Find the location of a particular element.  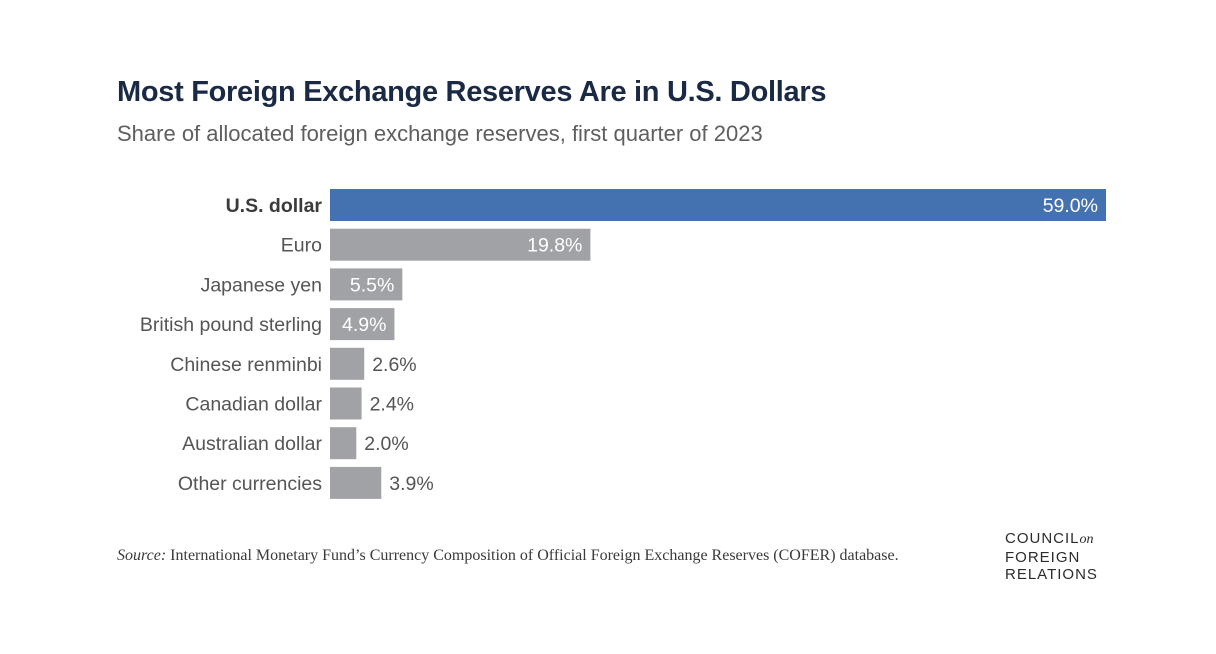

bar-british-pound-sterling is located at coordinates (362, 324).